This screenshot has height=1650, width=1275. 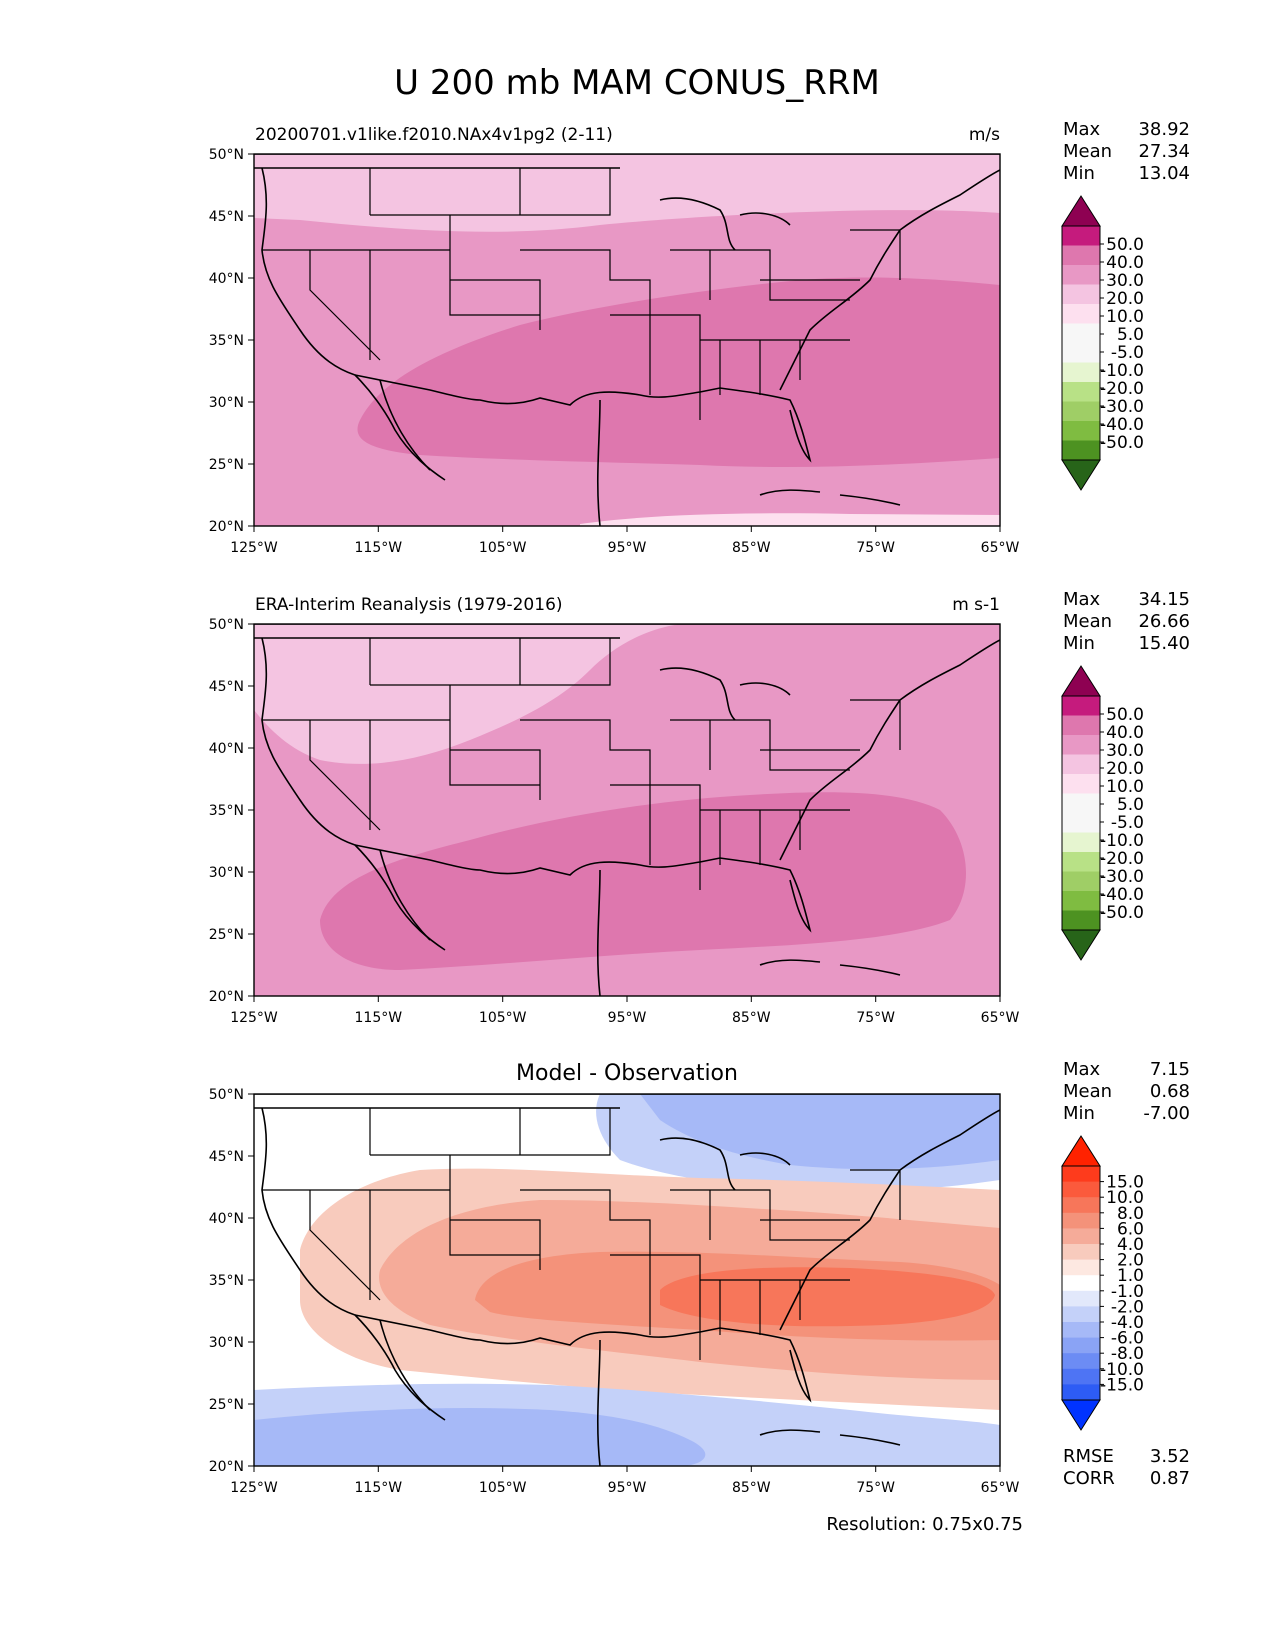 I want to click on colorbar-level-label: 10.0, so click(x=1125, y=787).